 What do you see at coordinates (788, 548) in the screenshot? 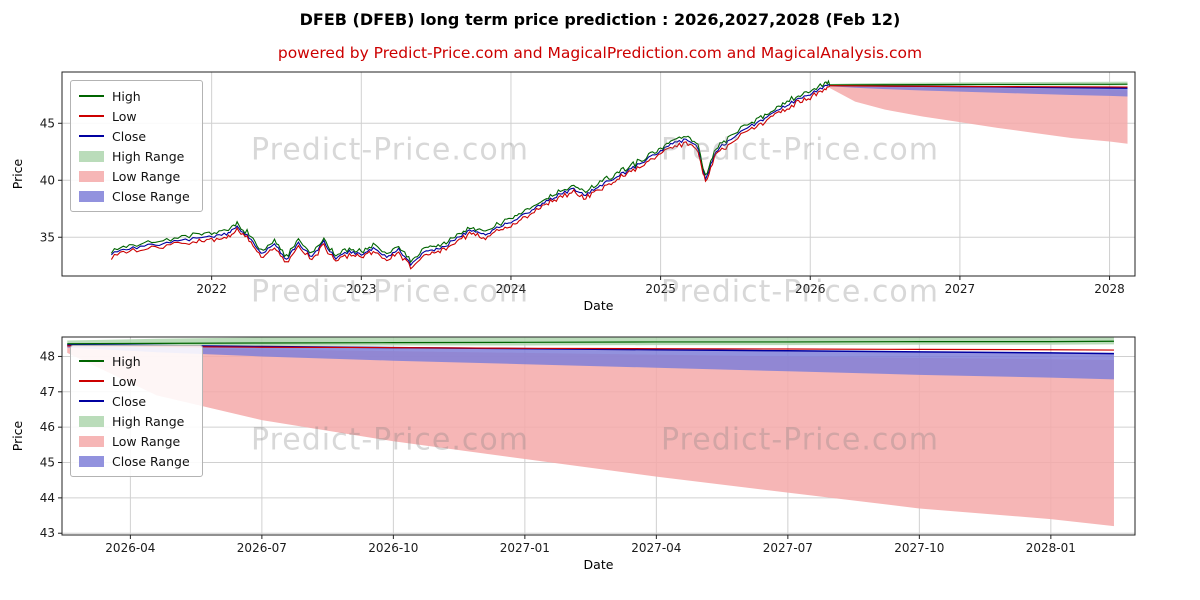
I see `x-tick-label: 2027-07` at bounding box center [788, 548].